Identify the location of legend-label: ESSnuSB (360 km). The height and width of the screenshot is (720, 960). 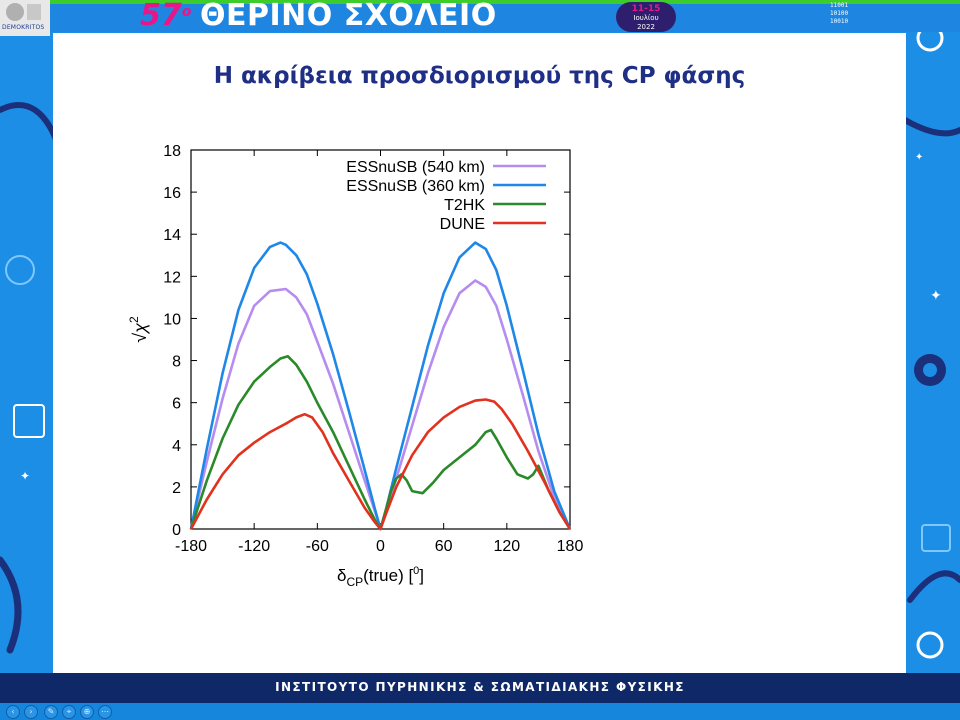
(415, 186).